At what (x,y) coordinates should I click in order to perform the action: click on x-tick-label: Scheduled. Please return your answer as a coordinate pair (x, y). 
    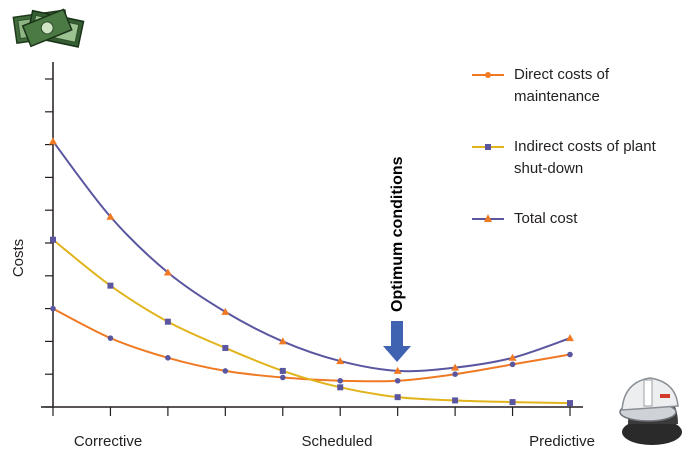
    Looking at the image, I should click on (337, 441).